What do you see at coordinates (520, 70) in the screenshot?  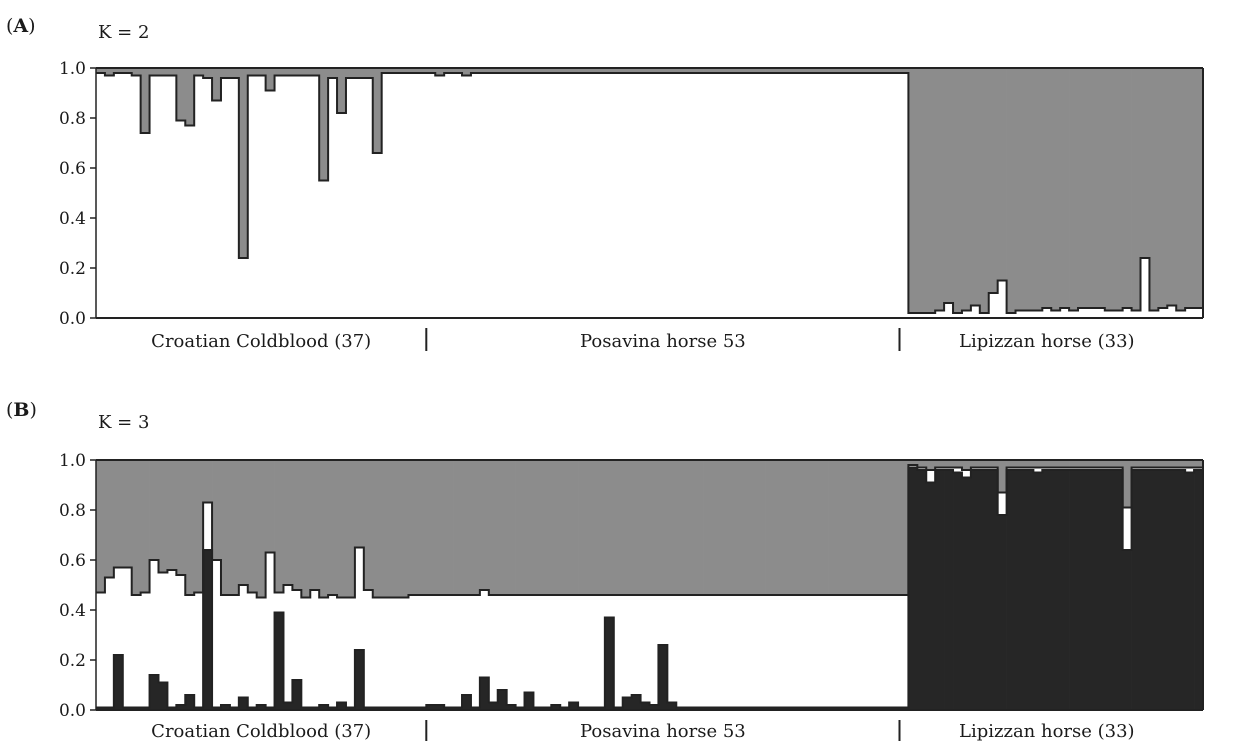 I see `bar-a-ind48-cluster2` at bounding box center [520, 70].